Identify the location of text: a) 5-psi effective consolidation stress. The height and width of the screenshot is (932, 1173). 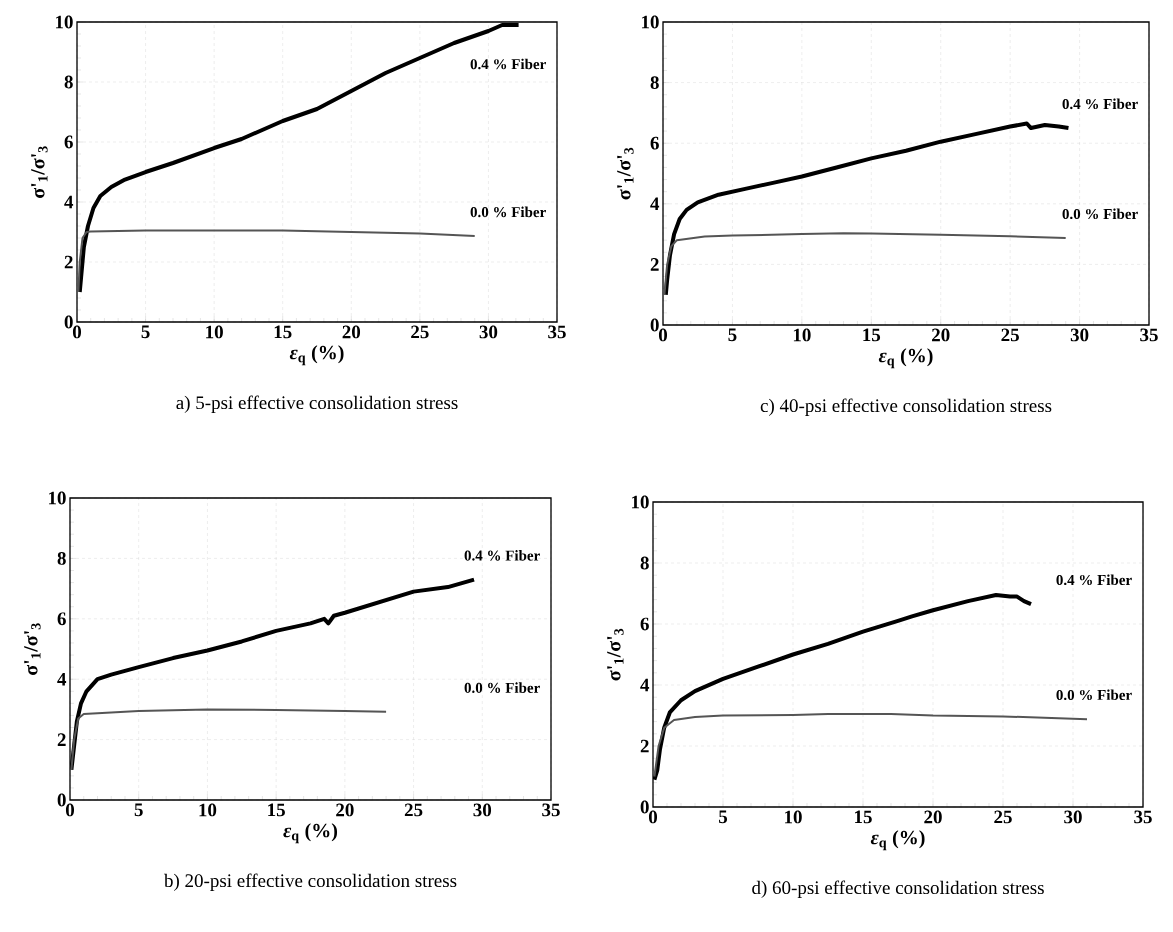
(317, 404).